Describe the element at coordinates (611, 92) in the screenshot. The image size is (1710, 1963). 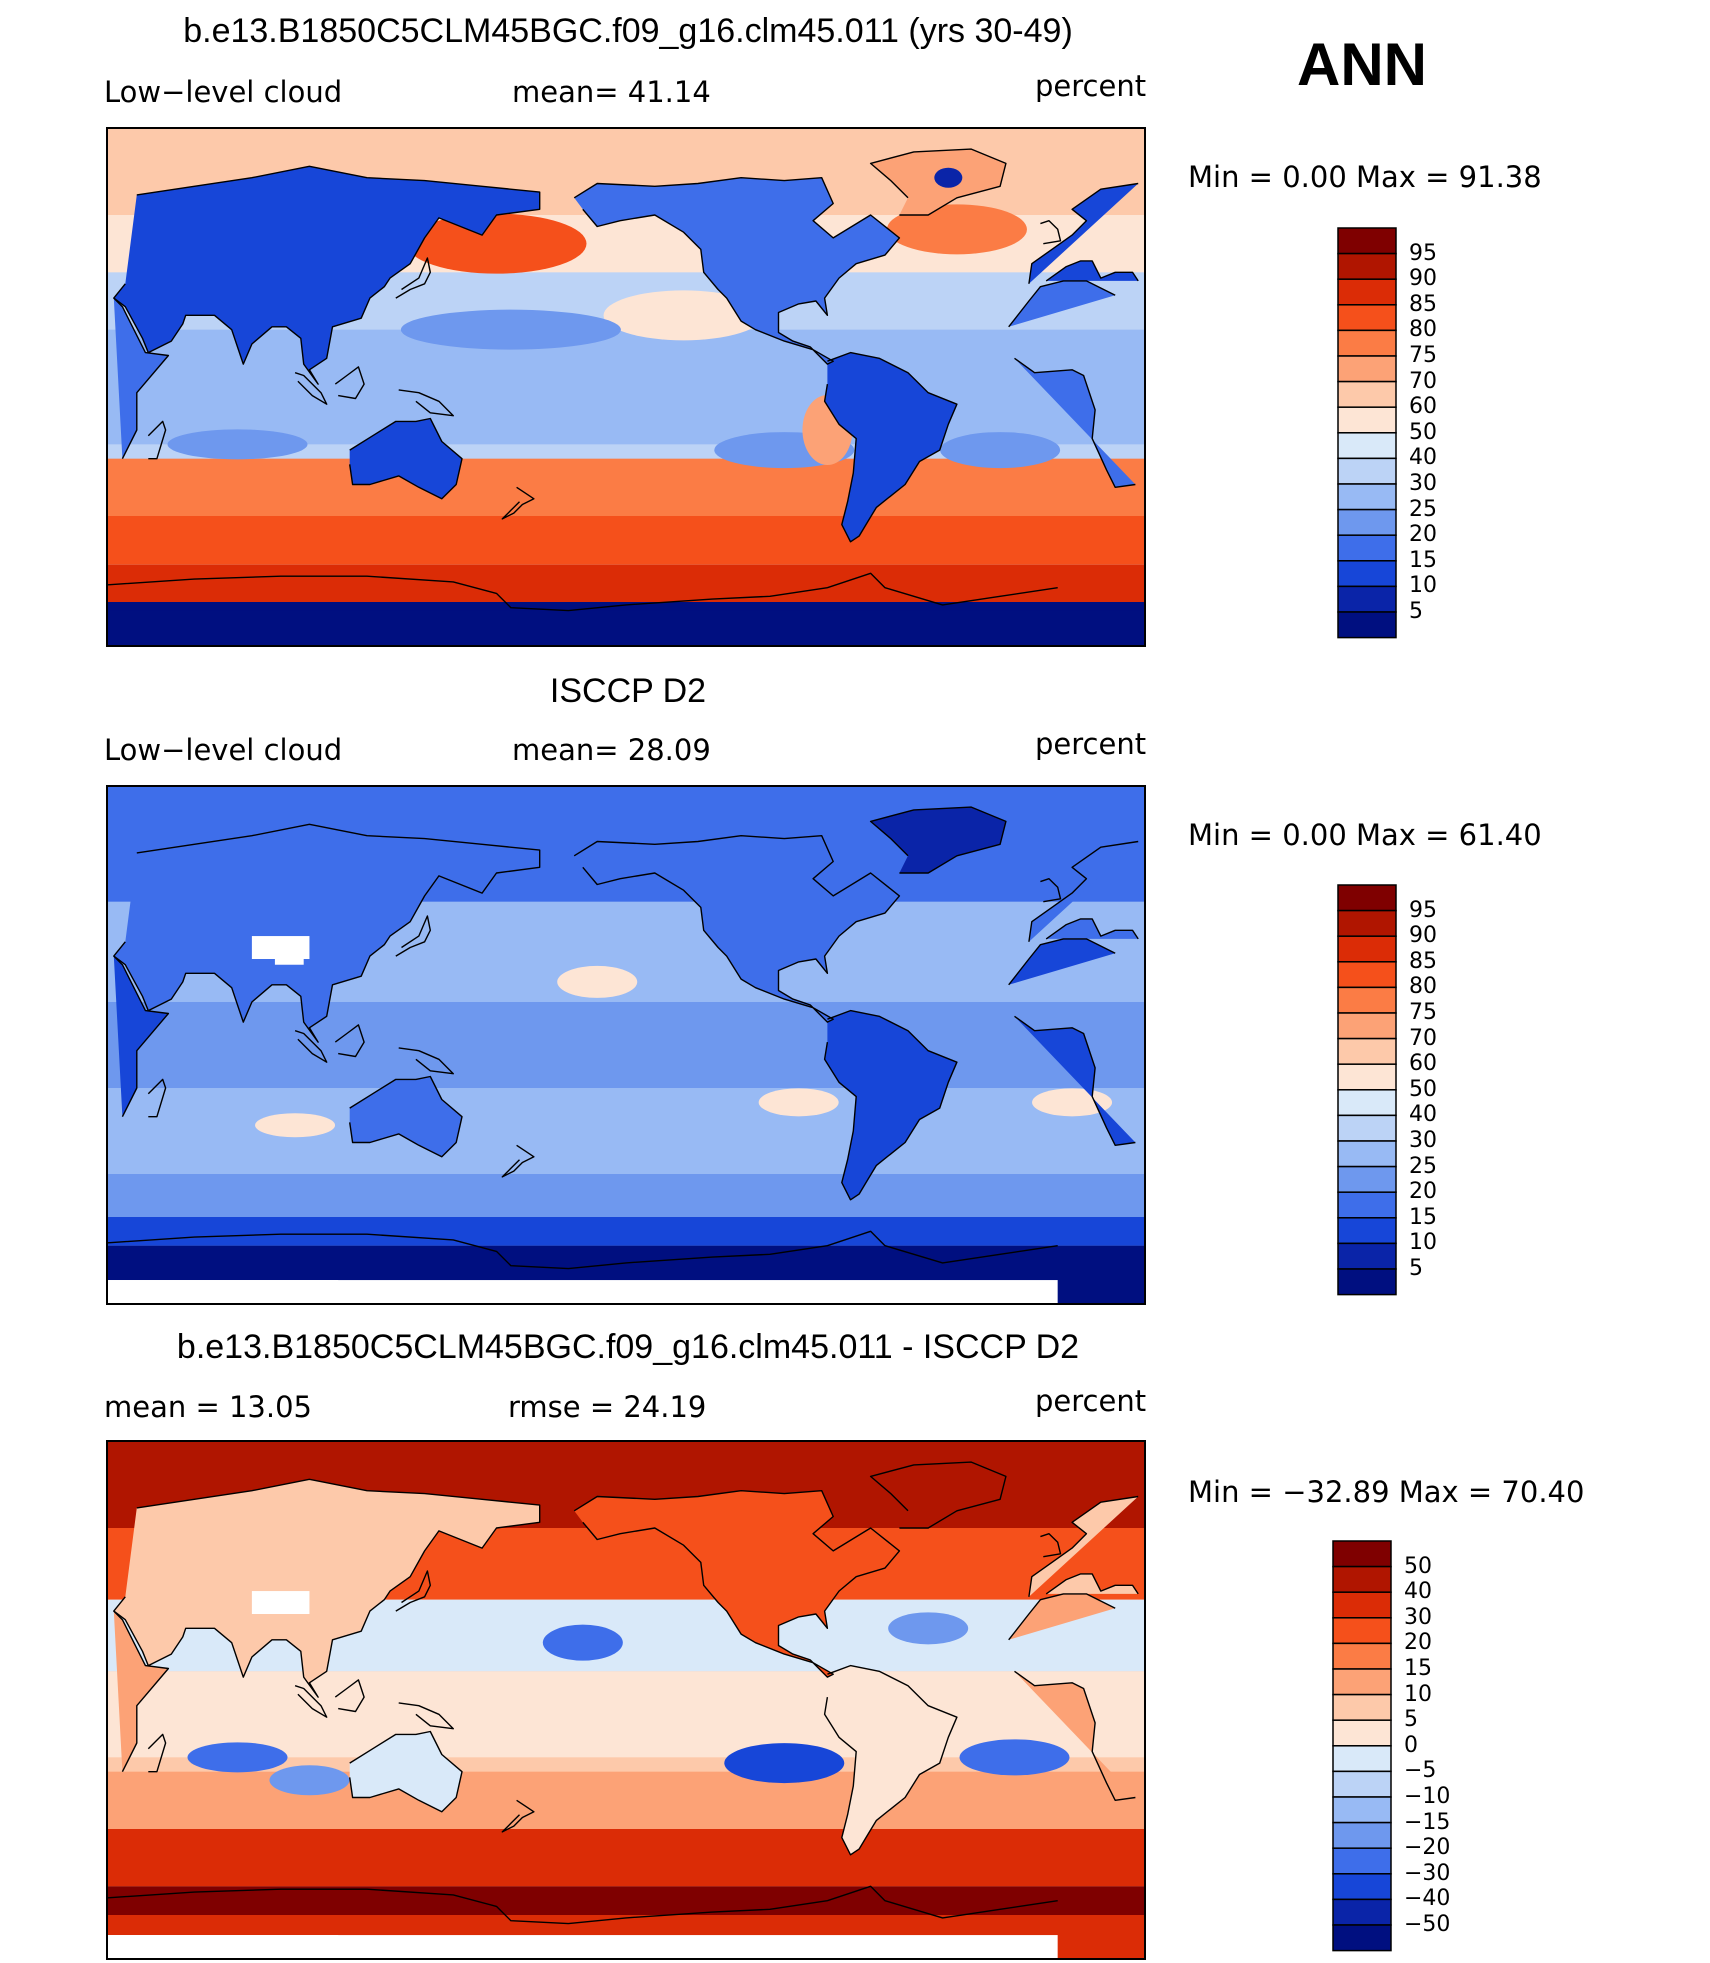
I see `panel-mean-label: mean= 41.14` at that location.